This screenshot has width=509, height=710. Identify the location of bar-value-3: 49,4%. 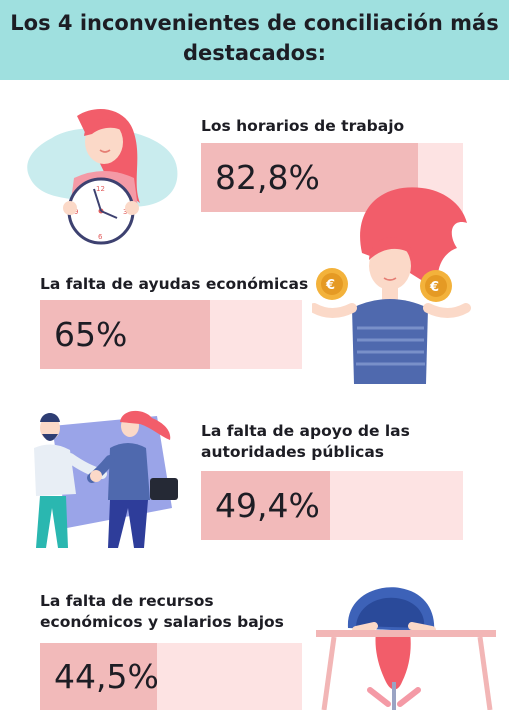
(267, 505).